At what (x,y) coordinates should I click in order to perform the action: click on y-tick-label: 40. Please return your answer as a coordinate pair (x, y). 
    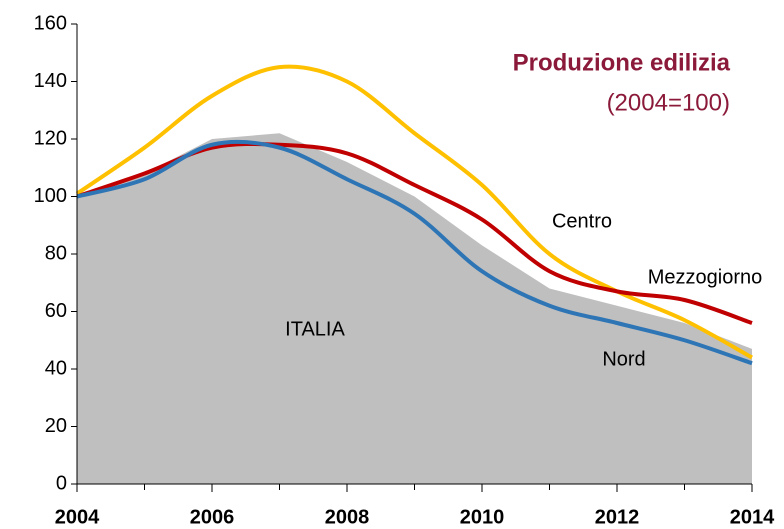
    Looking at the image, I should click on (56, 368).